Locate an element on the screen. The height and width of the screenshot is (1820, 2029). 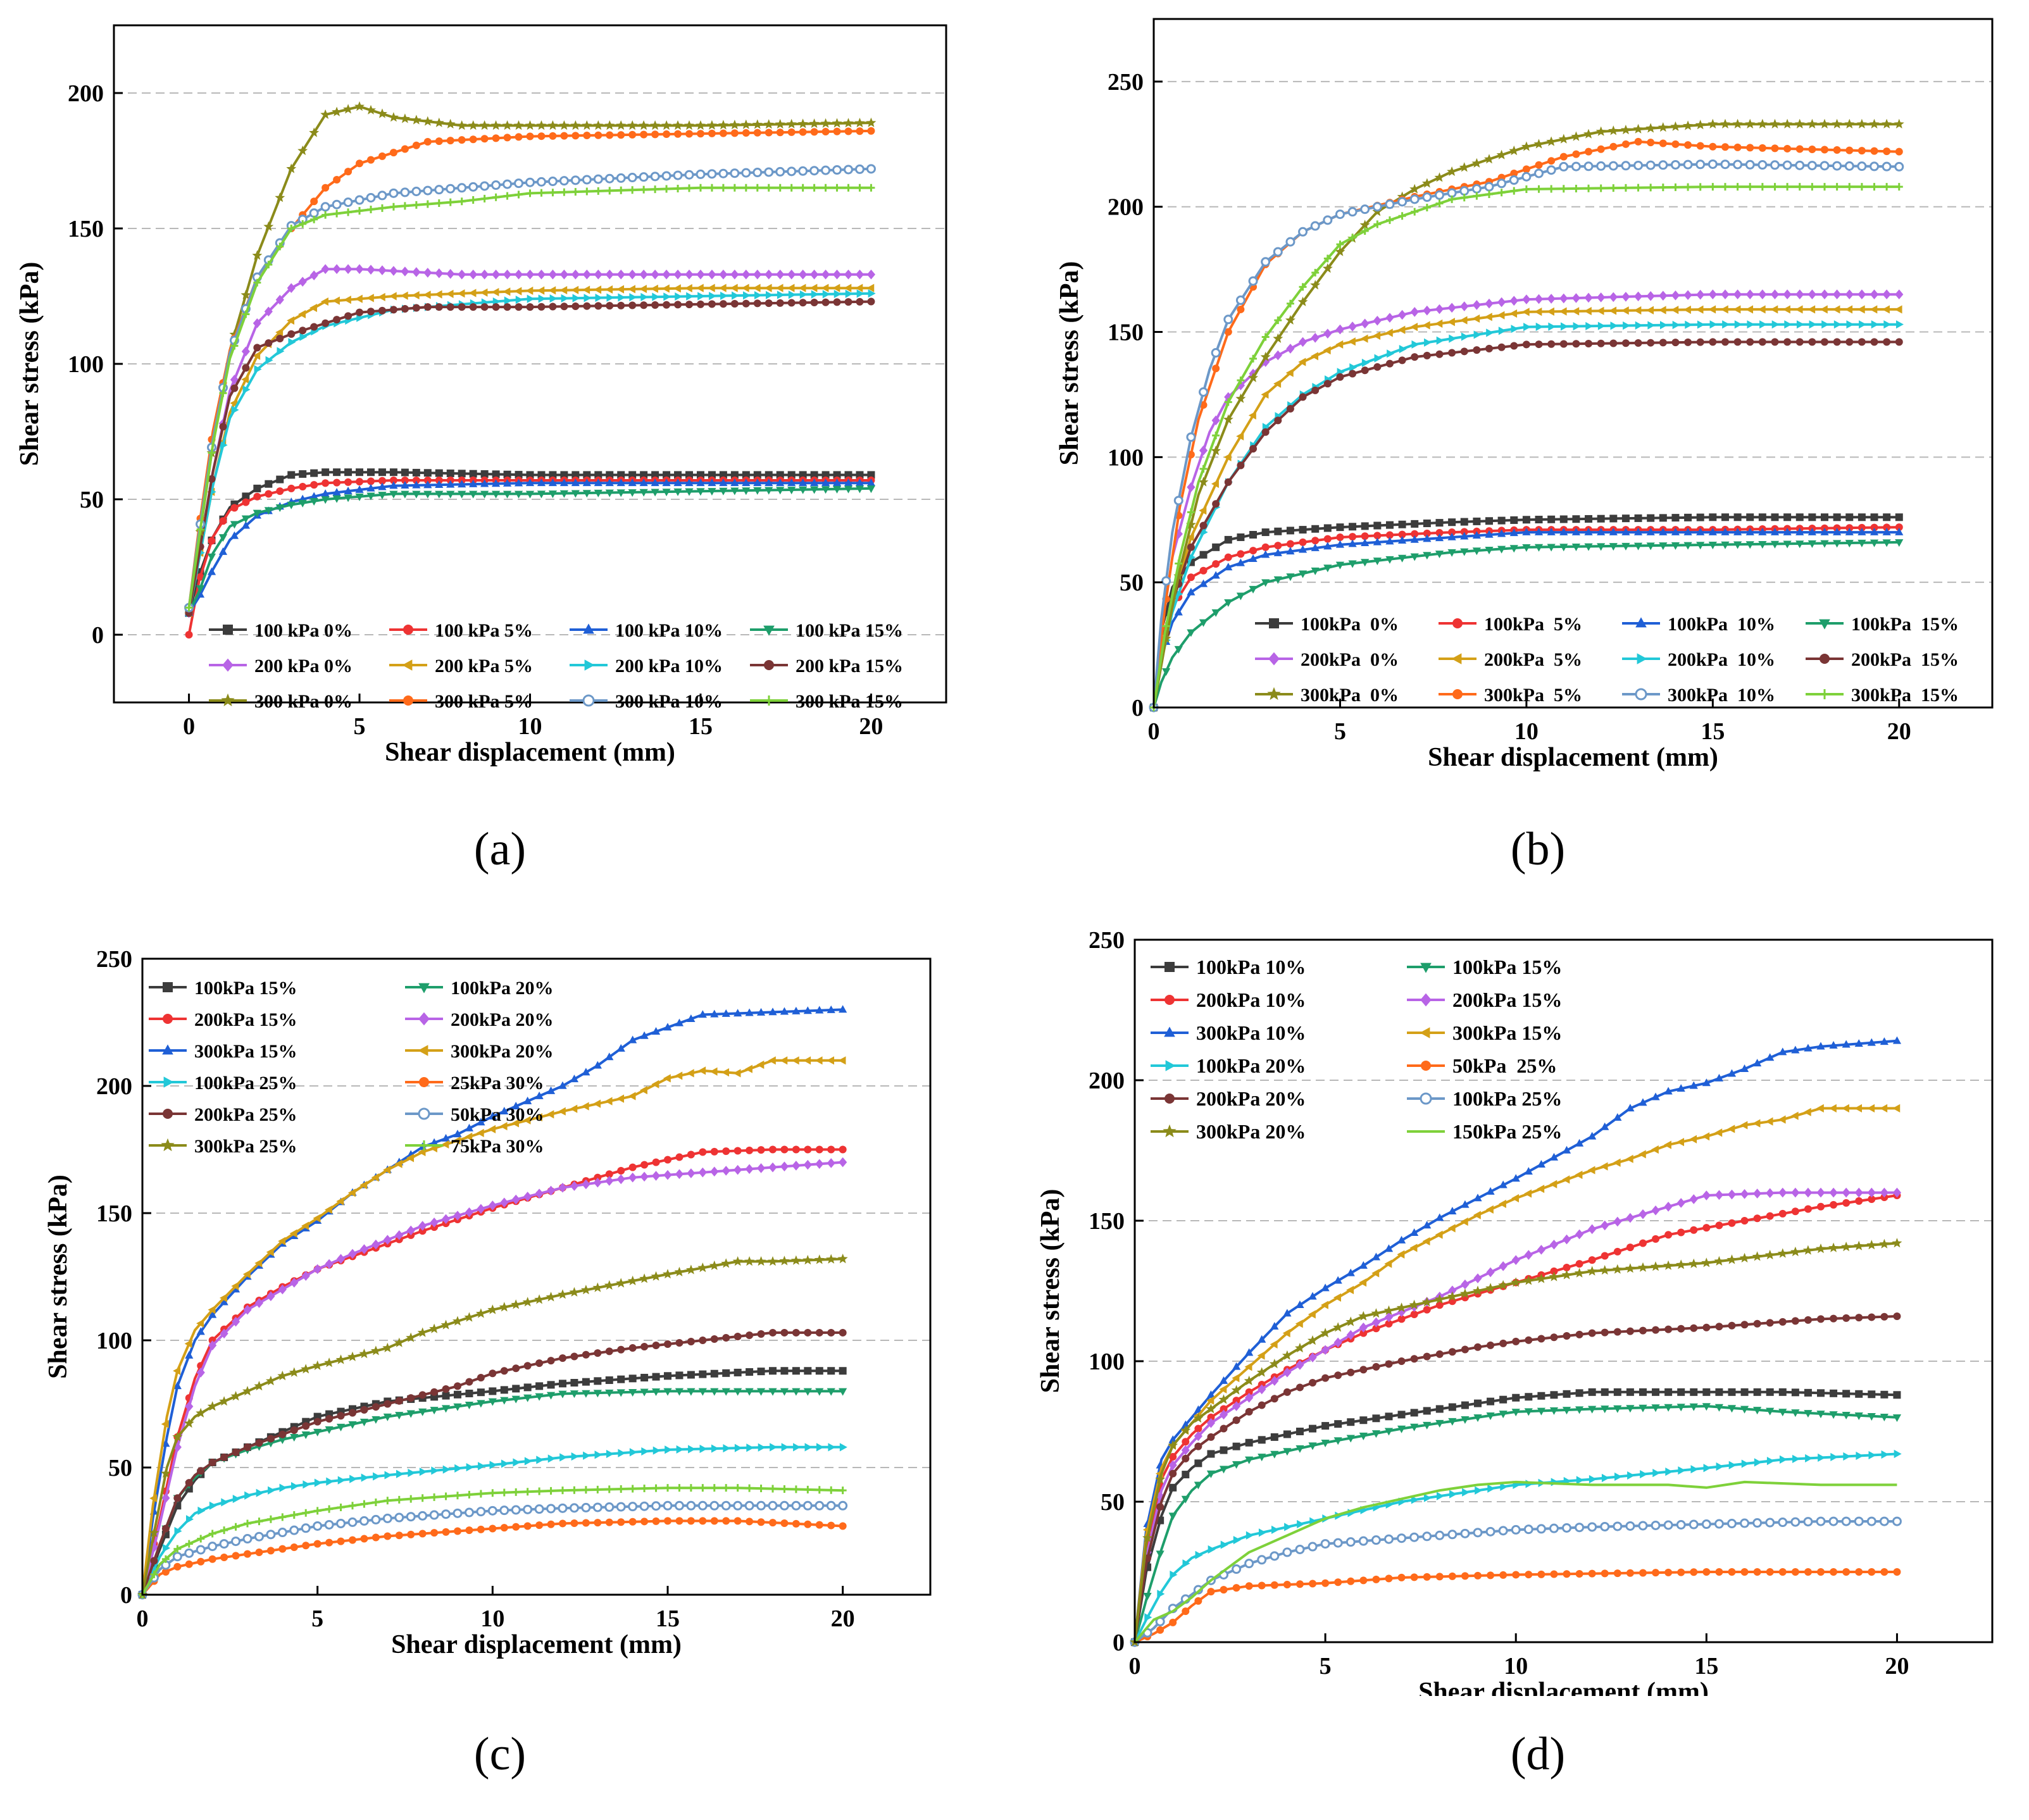
legend-label: 100kPa 0% is located at coordinates (1350, 624).